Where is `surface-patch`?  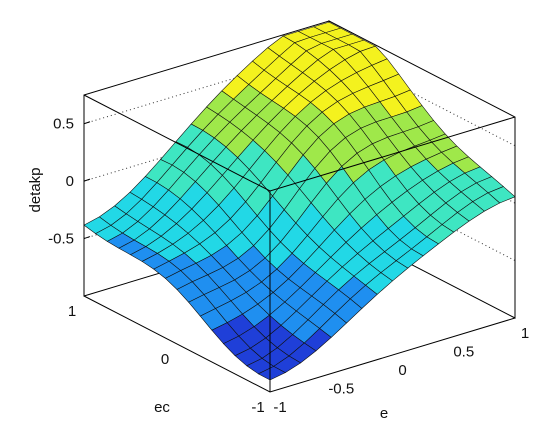 surface-patch is located at coordinates (271, 373).